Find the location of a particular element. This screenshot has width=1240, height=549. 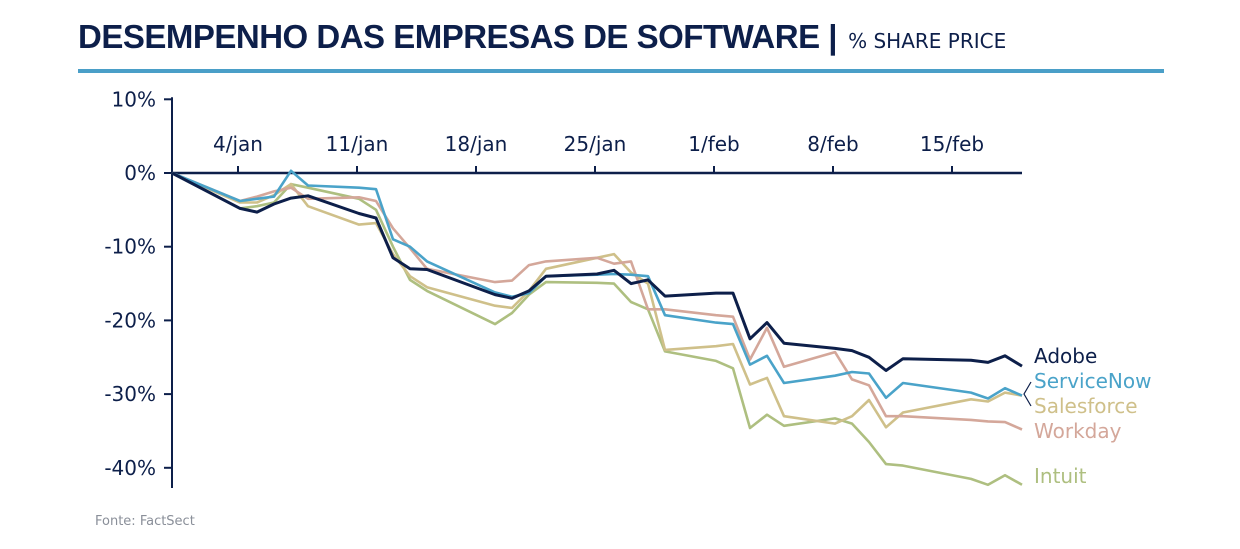

series-label-workday: Workday is located at coordinates (1078, 431).